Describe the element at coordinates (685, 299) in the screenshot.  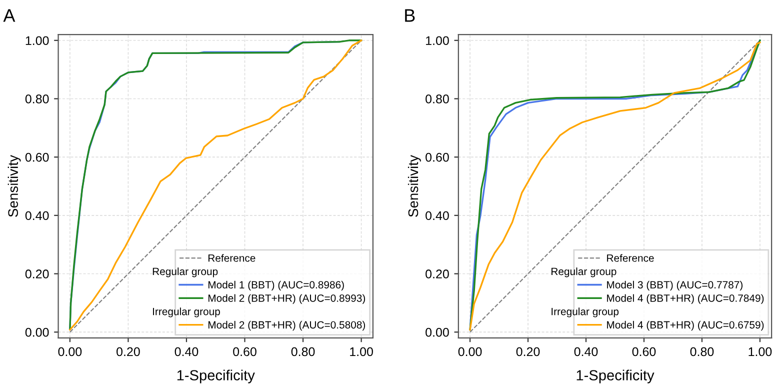
I see `legend-label: Model 4 (BBT+HR) (AUC=0.7849)` at that location.